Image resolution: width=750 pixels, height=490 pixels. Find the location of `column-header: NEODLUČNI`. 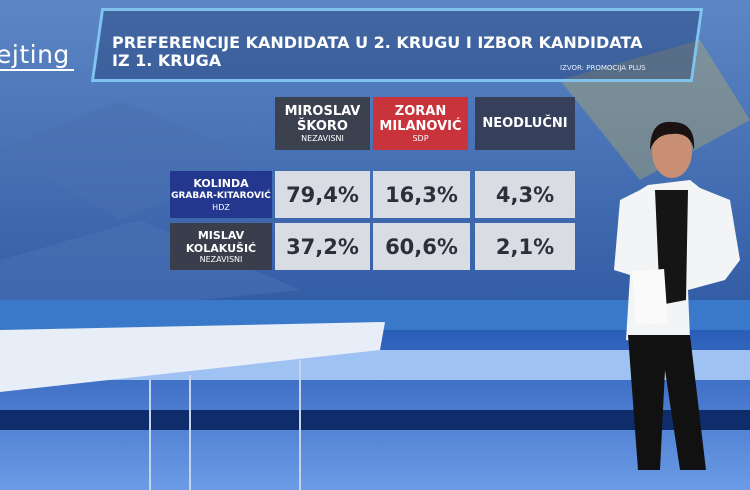

column-header: NEODLUČNI is located at coordinates (525, 123).